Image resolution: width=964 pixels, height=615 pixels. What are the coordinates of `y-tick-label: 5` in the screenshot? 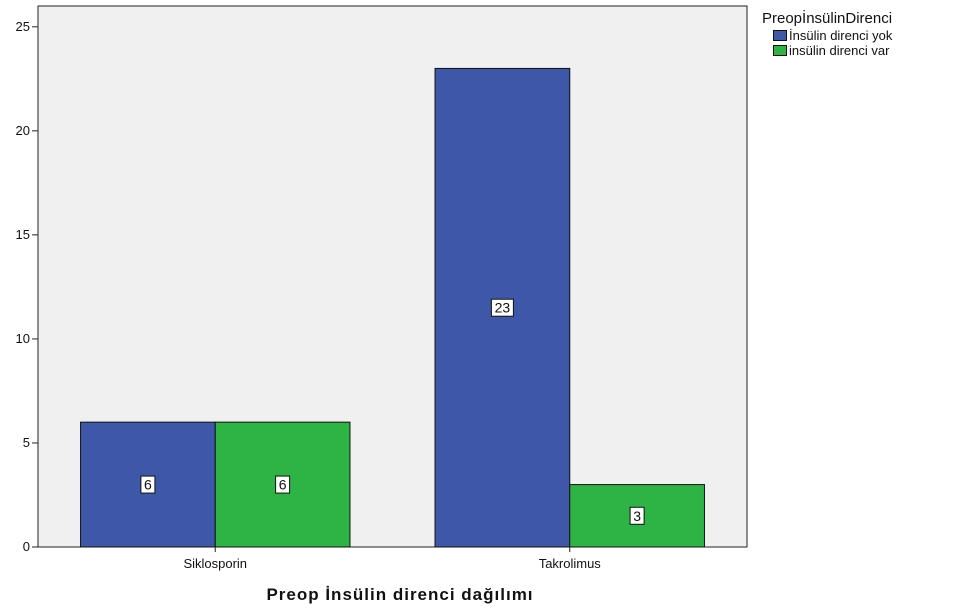 It's located at (26, 442).